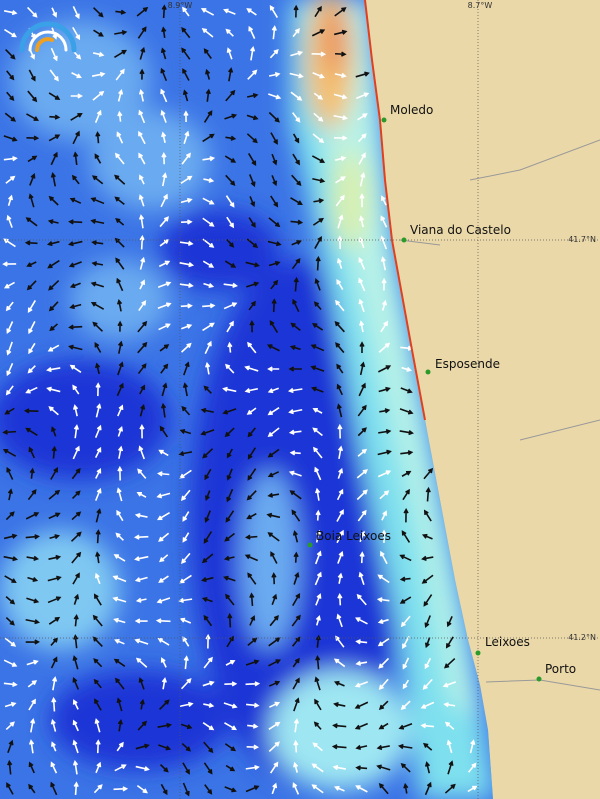 This screenshot has width=600, height=799. Describe the element at coordinates (411, 110) in the screenshot. I see `place-label: Moledo` at that location.